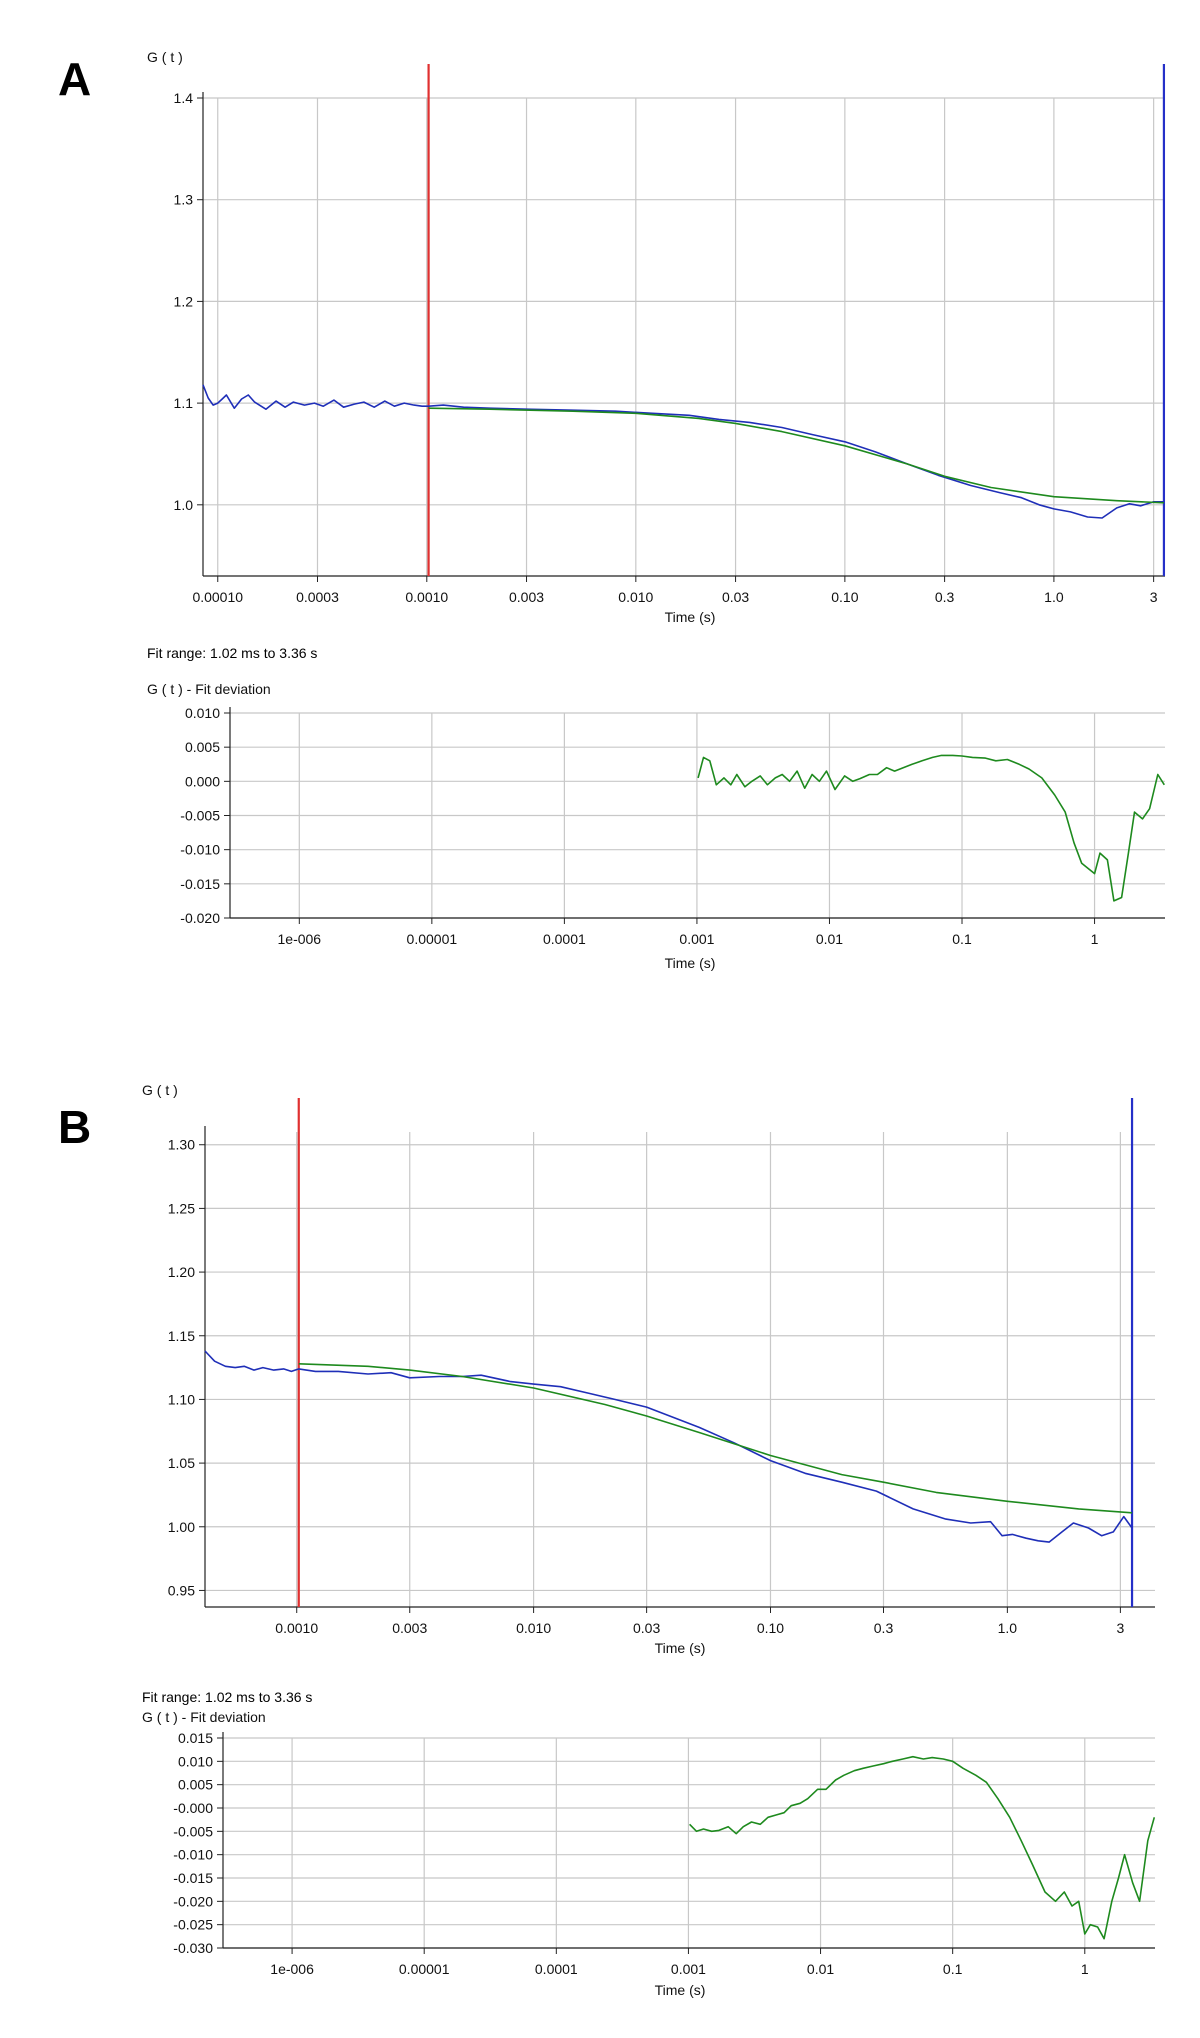 The width and height of the screenshot is (1200, 2038). What do you see at coordinates (184, 403) in the screenshot?
I see `panel-a-main-ytick-label: 1.1` at bounding box center [184, 403].